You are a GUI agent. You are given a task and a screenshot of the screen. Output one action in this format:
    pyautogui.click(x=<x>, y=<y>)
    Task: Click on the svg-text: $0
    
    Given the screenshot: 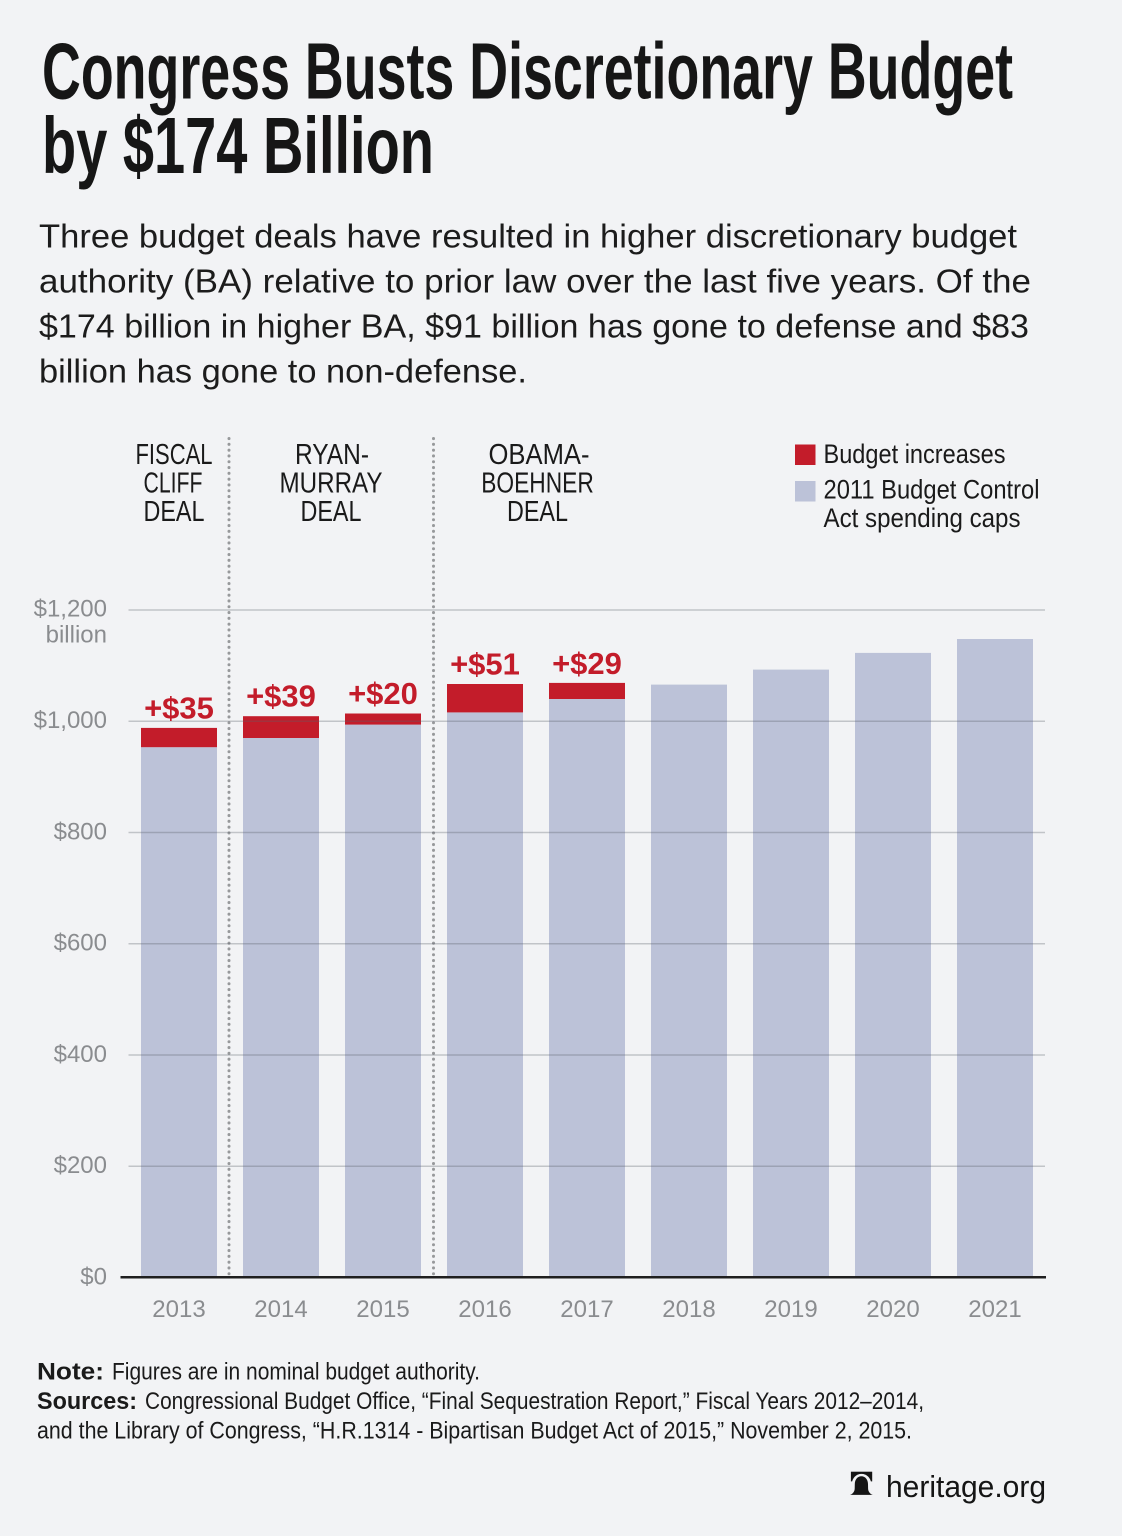 What is the action you would take?
    pyautogui.click(x=93, y=1277)
    